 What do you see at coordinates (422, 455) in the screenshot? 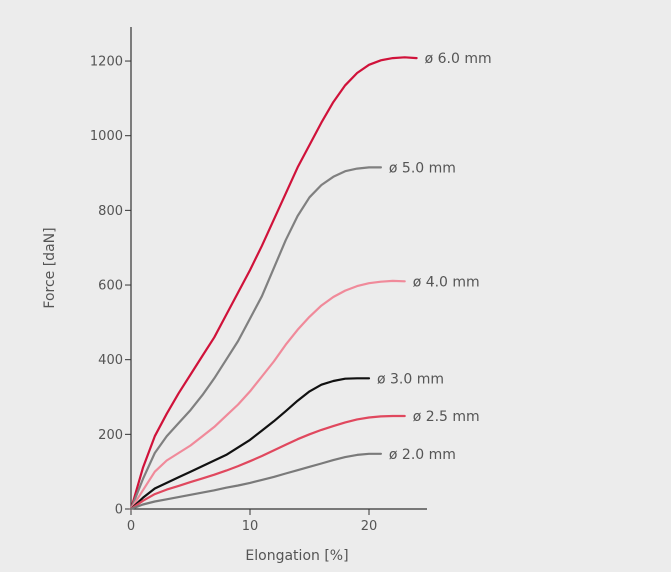
I see `series-label: ø 2.0 mm` at bounding box center [422, 455].